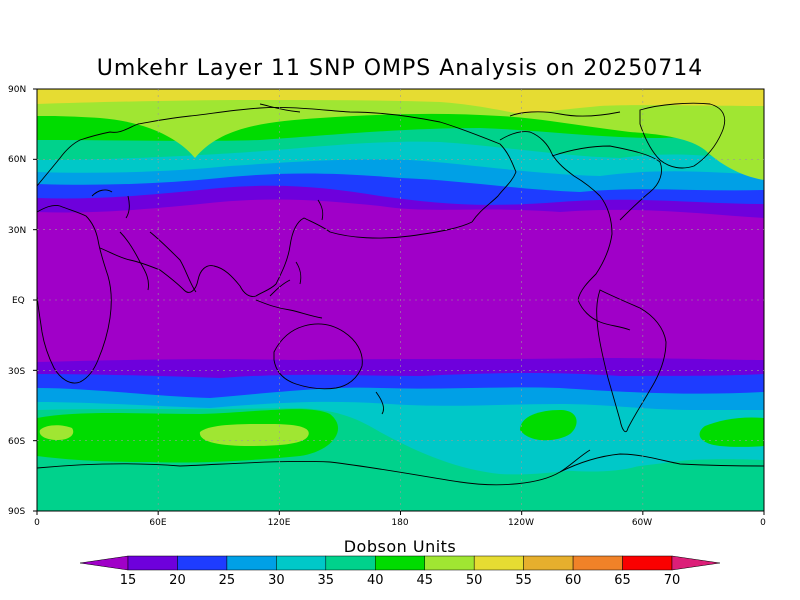 The width and height of the screenshot is (800, 600). I want to click on colorbar-label: 55, so click(523, 580).